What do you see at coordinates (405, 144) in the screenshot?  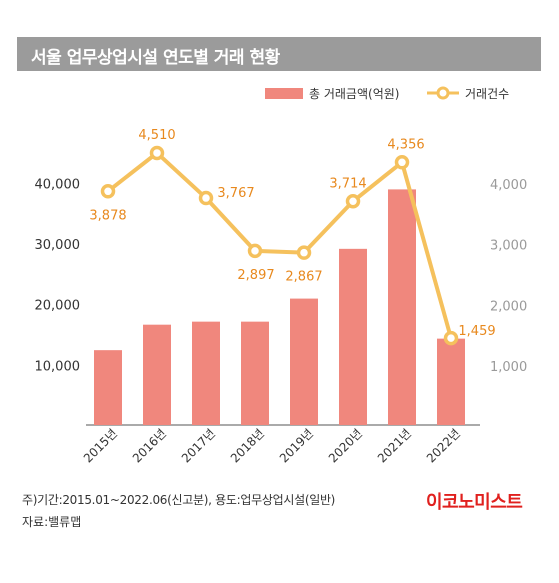 I see `count-data-label: 4,356` at bounding box center [405, 144].